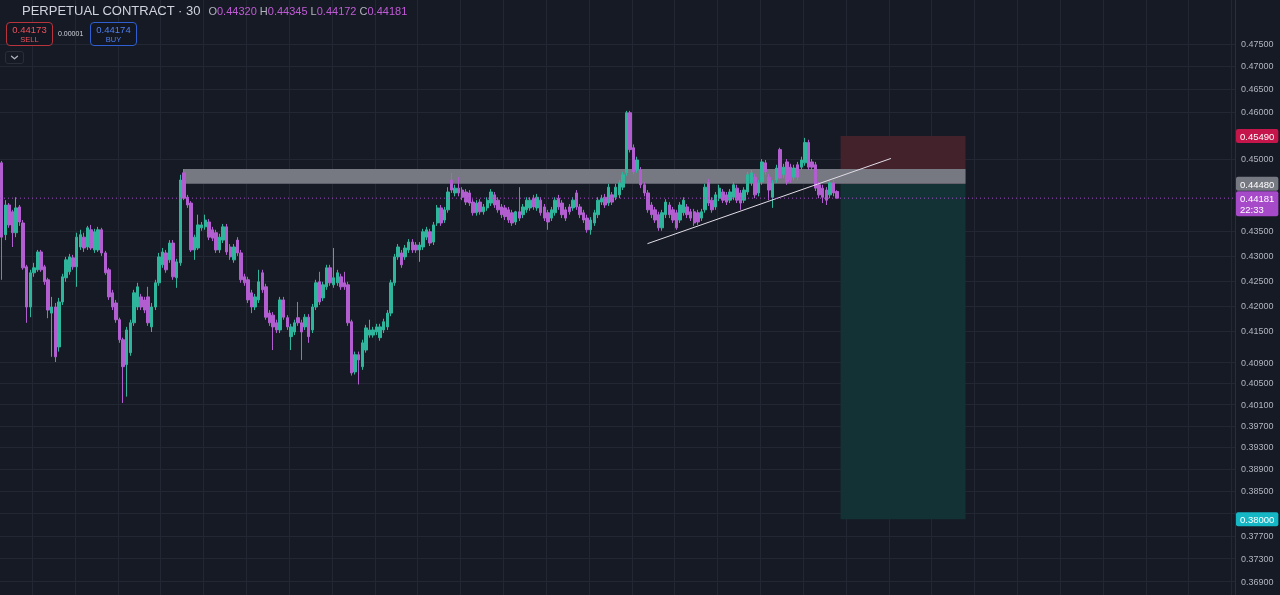 This screenshot has width=1280, height=595. What do you see at coordinates (1257, 112) in the screenshot?
I see `y-tick-label: 0.46000` at bounding box center [1257, 112].